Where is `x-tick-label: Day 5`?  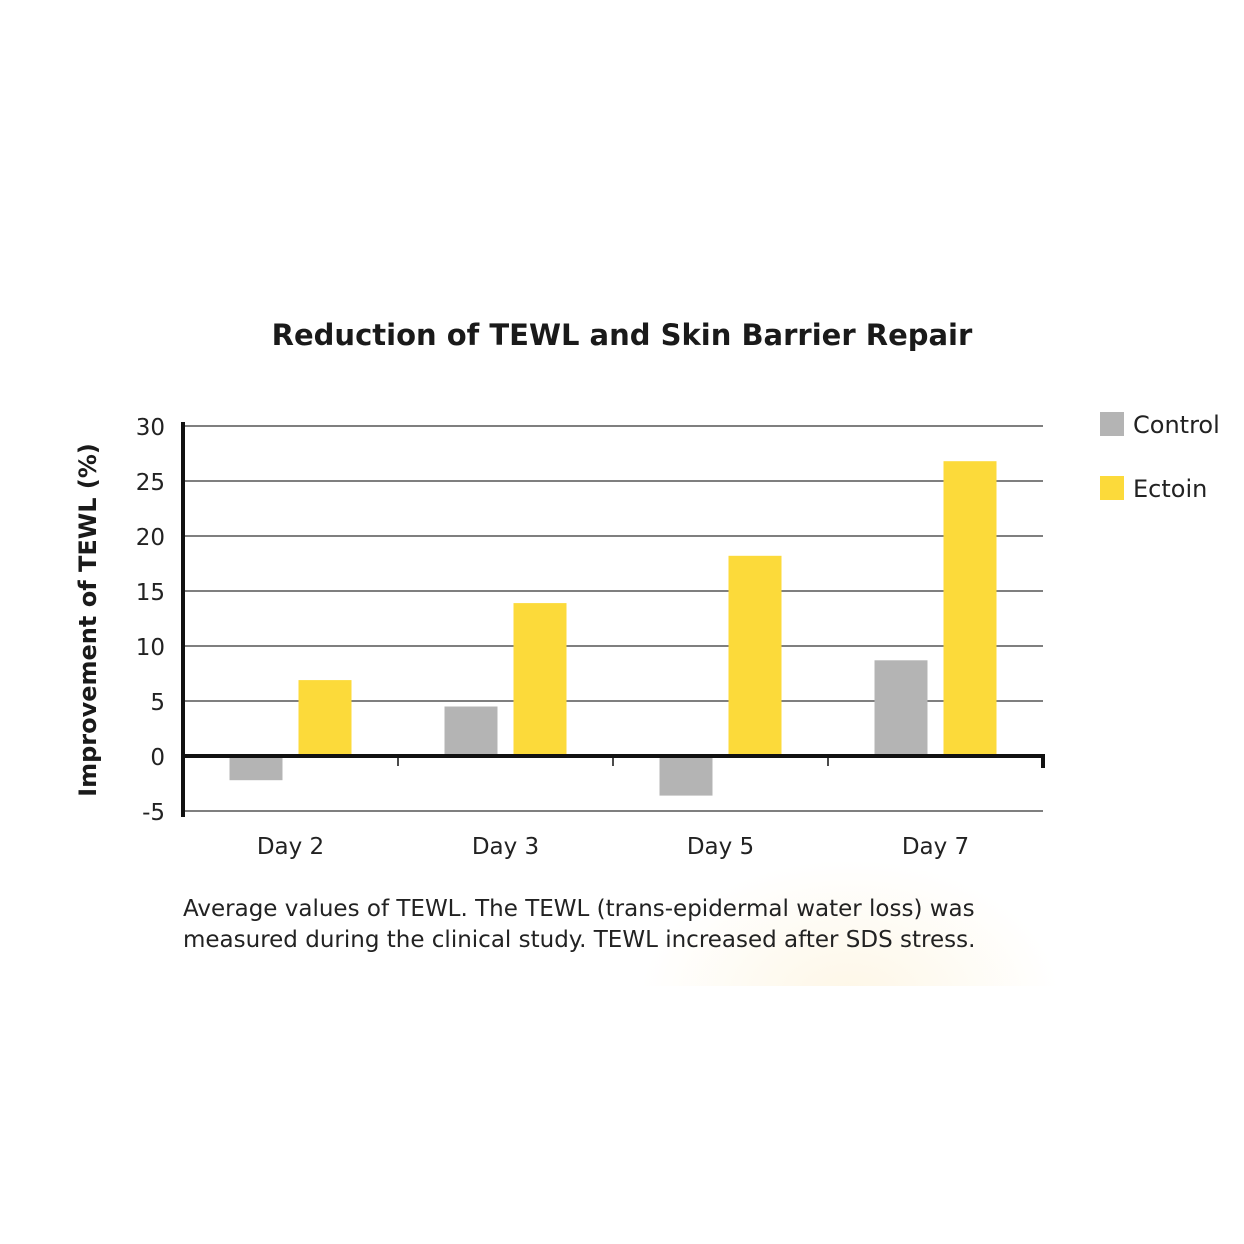
x-tick-label: Day 5 is located at coordinates (720, 847).